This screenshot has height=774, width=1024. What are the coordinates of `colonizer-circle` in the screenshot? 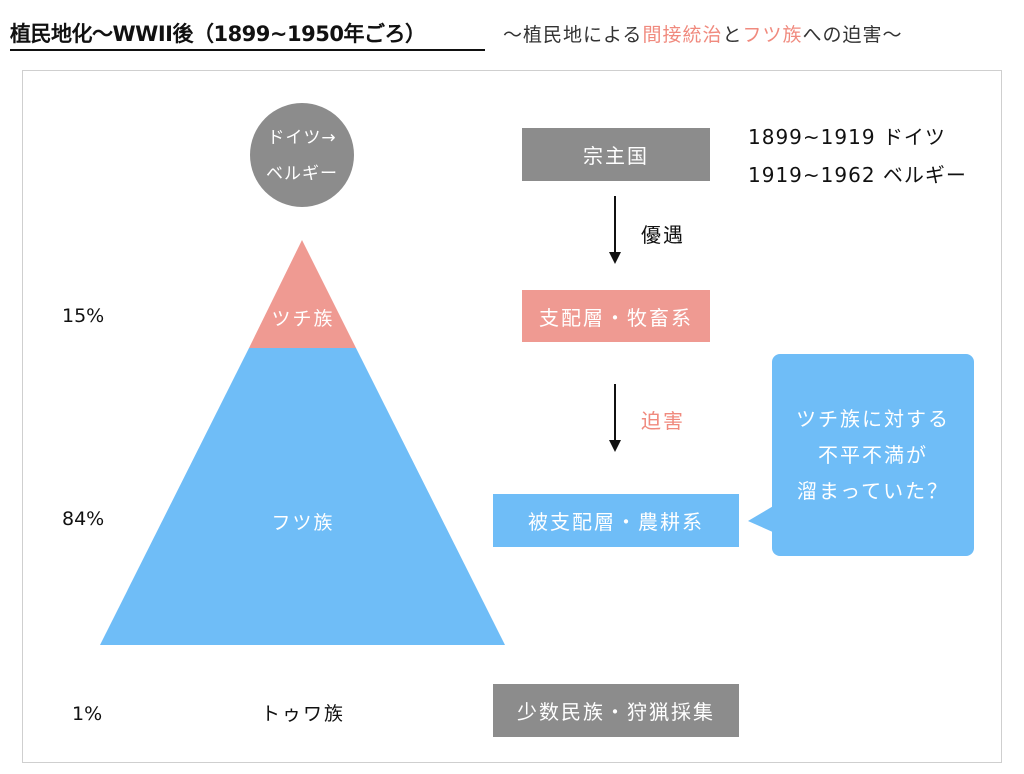 It's located at (302, 155).